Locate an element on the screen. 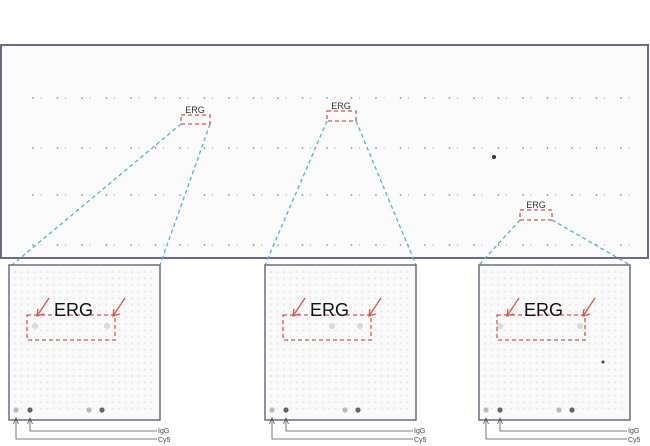  arrow-icon is located at coordinates (43, 307).